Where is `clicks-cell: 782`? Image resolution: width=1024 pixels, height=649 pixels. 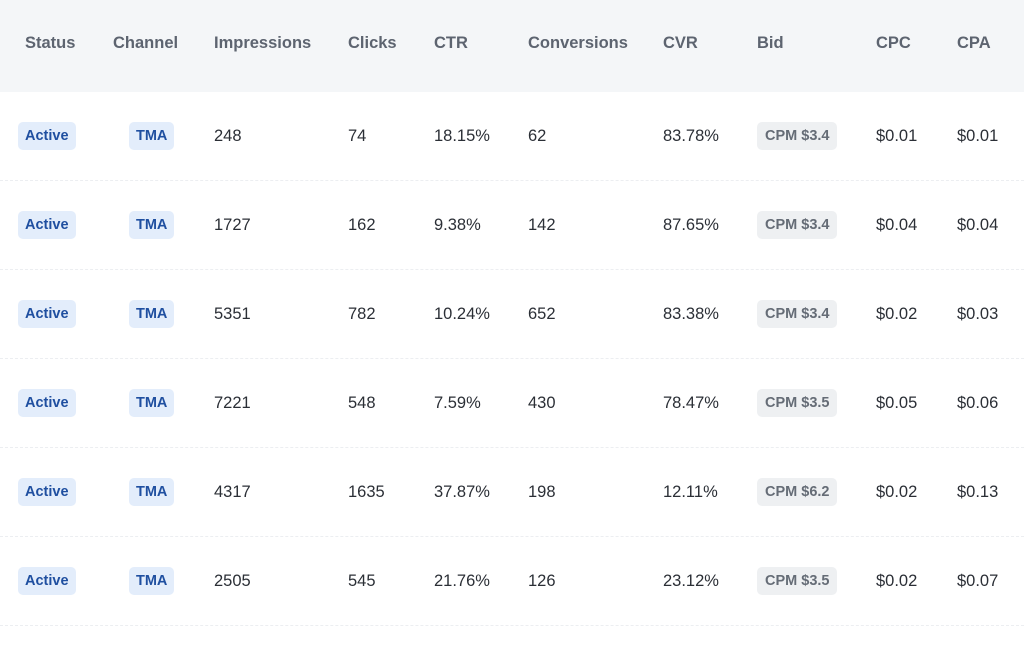
clicks-cell: 782 is located at coordinates (362, 314).